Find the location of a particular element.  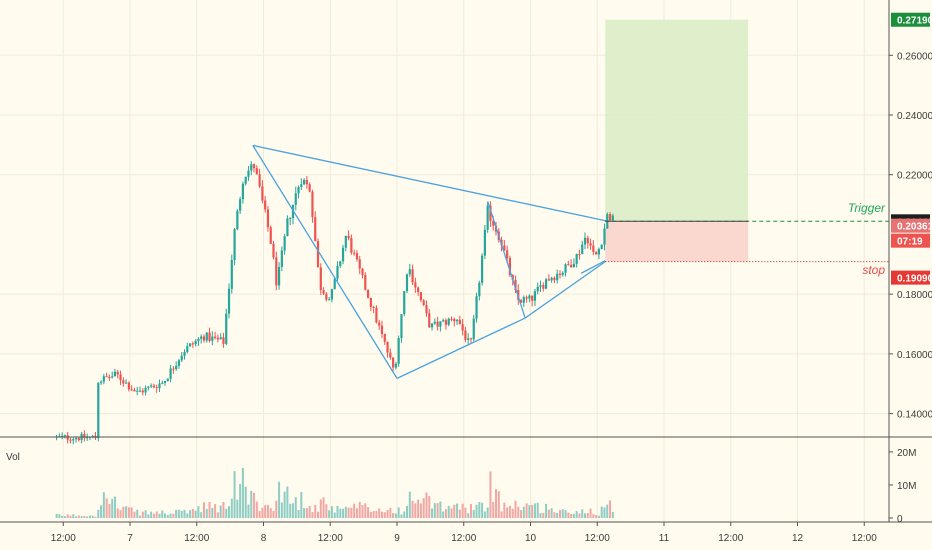

level-lines is located at coordinates (747, 241).